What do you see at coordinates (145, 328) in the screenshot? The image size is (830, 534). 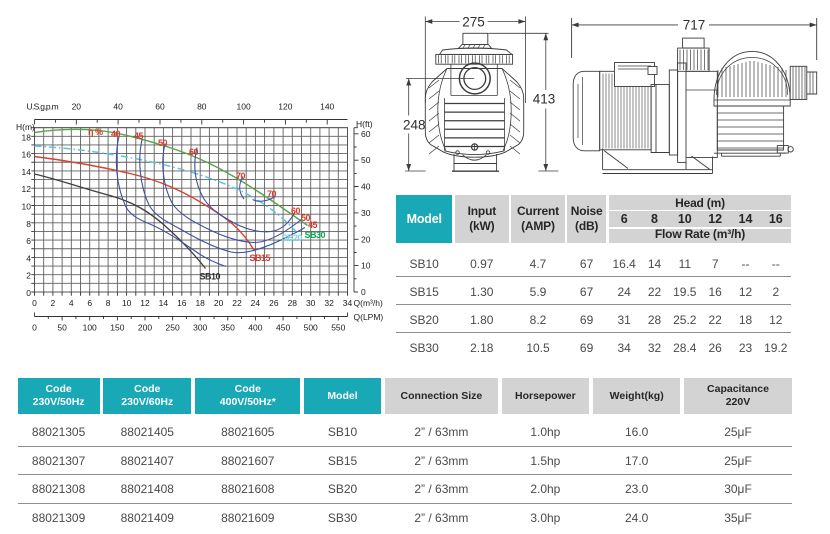 I see `svg-text: 200` at bounding box center [145, 328].